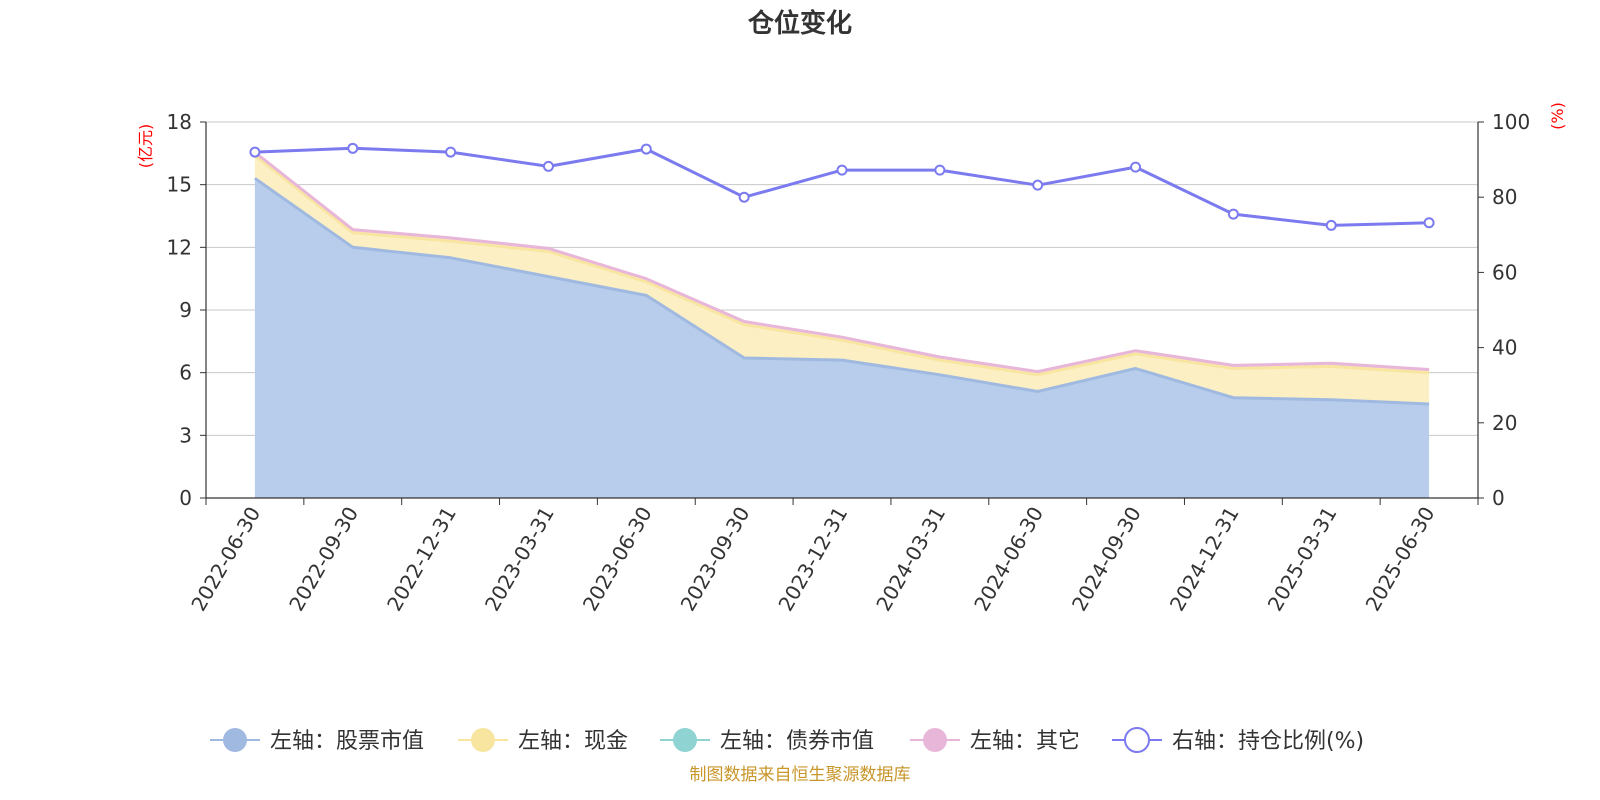 The width and height of the screenshot is (1600, 800). Describe the element at coordinates (179, 247) in the screenshot. I see `left-tick-label: 12` at that location.